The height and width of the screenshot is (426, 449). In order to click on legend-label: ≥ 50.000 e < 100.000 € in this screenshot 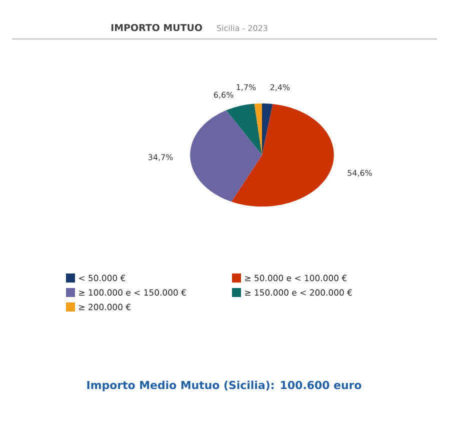, I will do `click(296, 278)`.